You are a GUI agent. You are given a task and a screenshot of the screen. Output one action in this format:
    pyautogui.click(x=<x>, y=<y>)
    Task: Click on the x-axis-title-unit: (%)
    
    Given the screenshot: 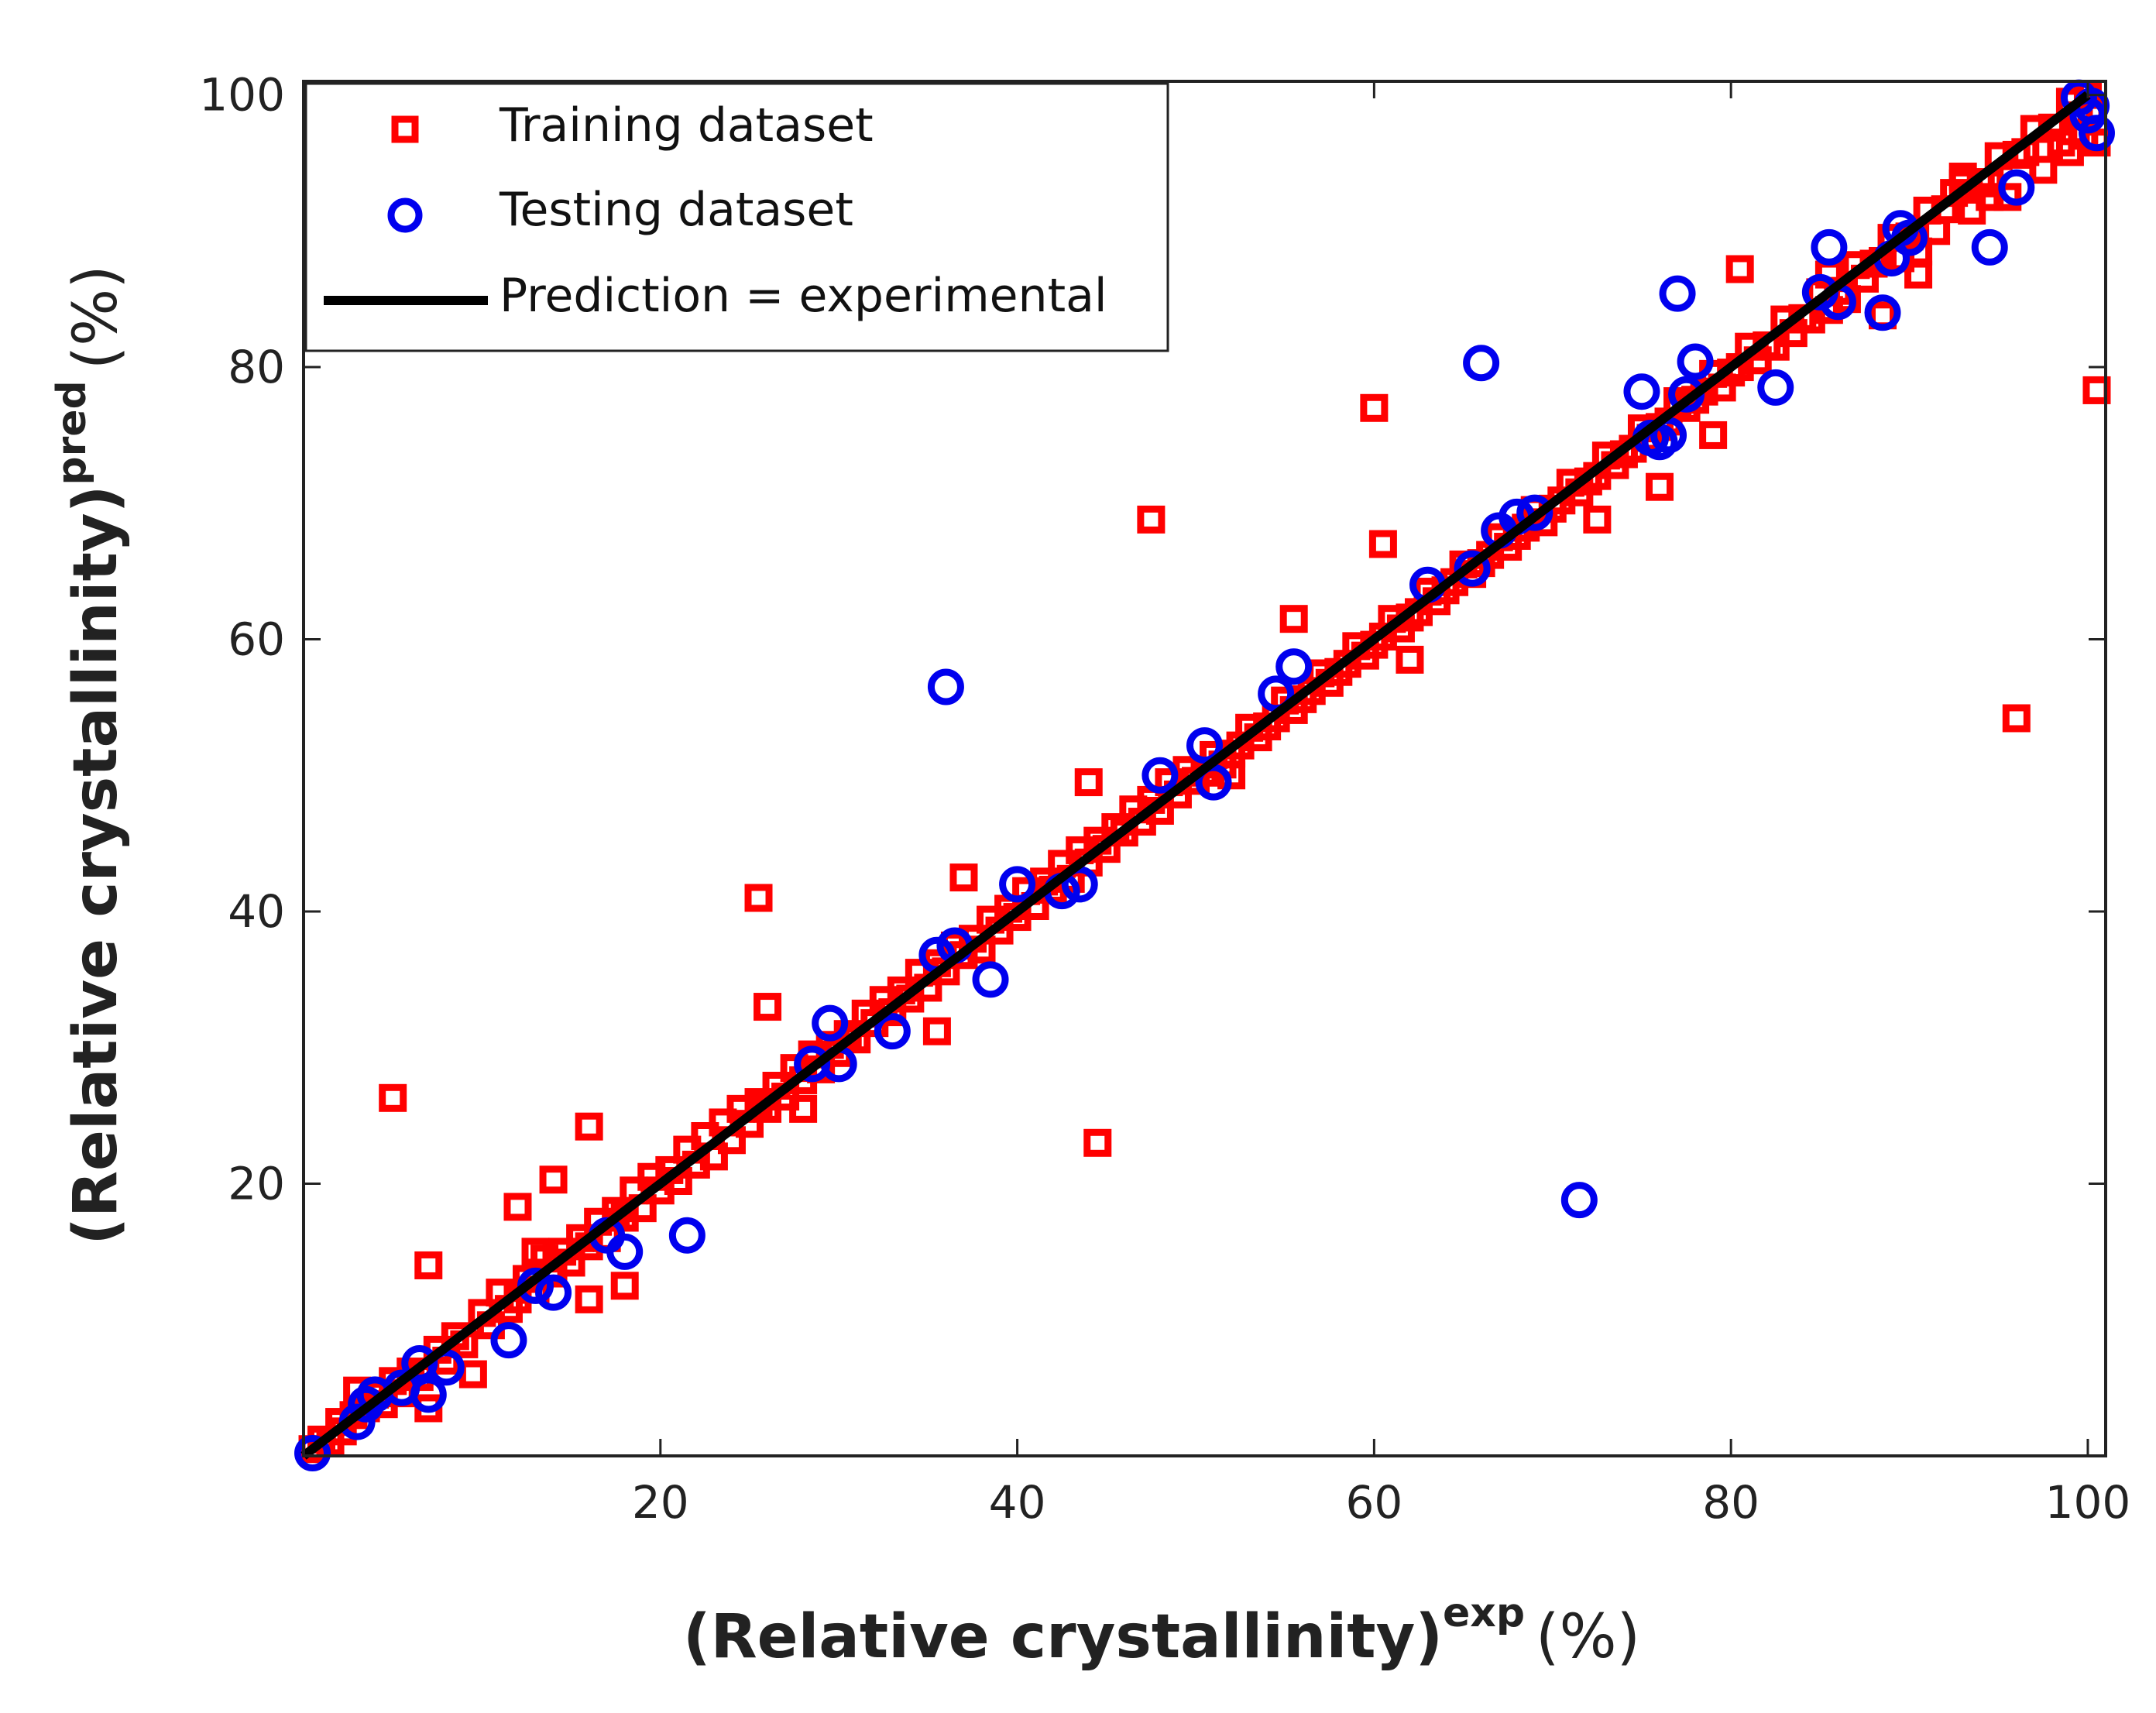 What is the action you would take?
    pyautogui.click(x=1588, y=1637)
    